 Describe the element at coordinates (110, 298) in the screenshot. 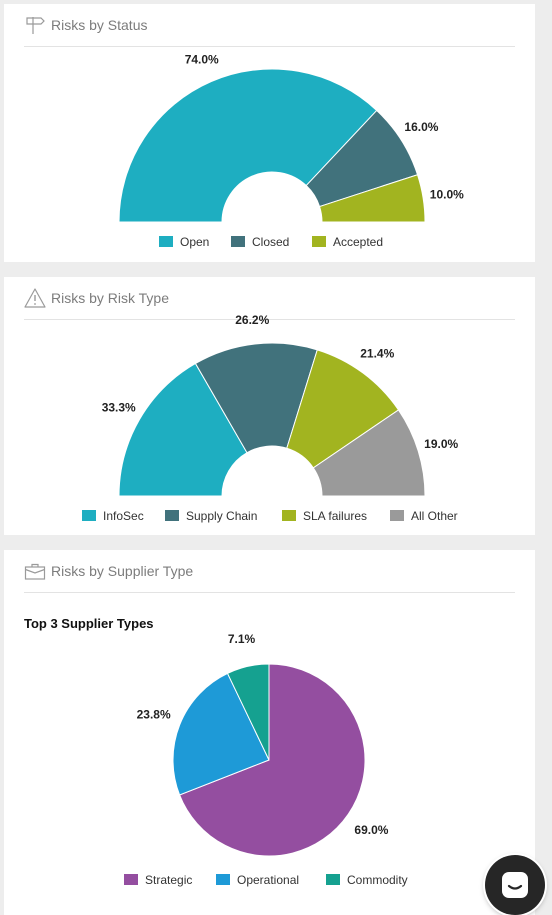

I see `card-title: Risks by Risk Type` at that location.